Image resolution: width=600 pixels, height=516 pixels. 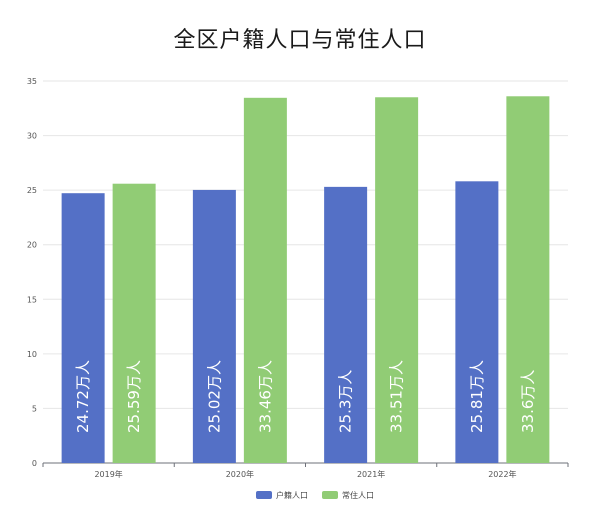 What do you see at coordinates (83, 396) in the screenshot?
I see `bar-value-label: 24.72万人` at bounding box center [83, 396].